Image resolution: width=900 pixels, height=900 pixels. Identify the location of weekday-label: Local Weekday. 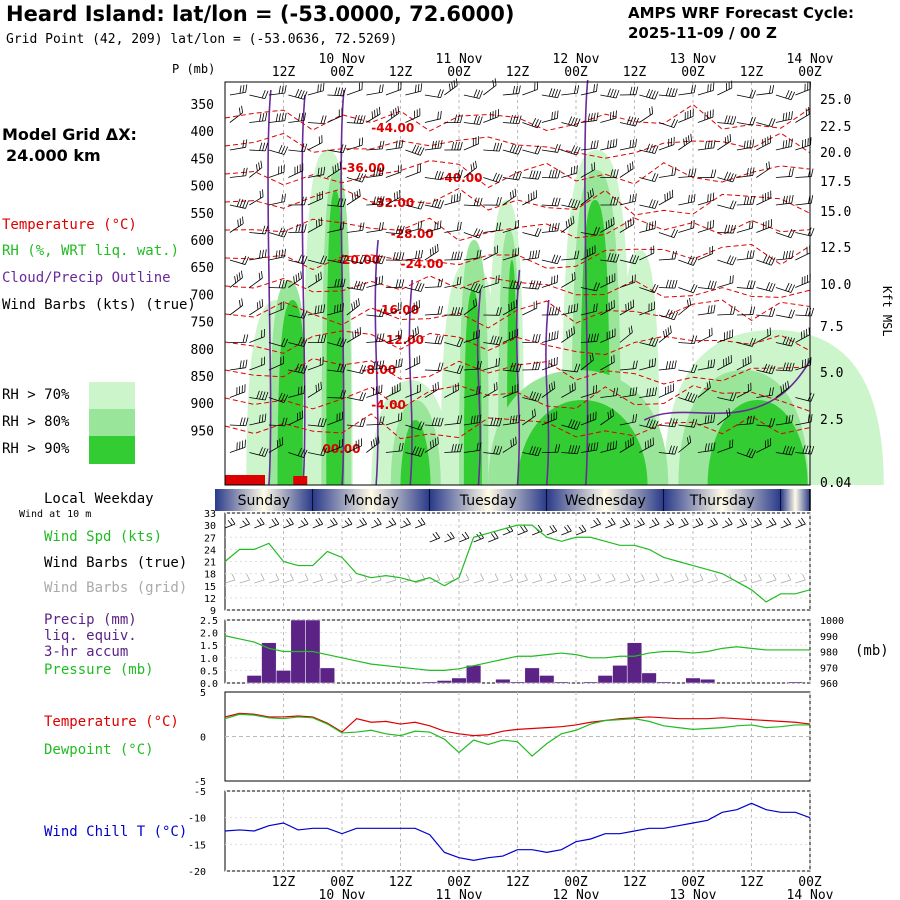
(99, 499).